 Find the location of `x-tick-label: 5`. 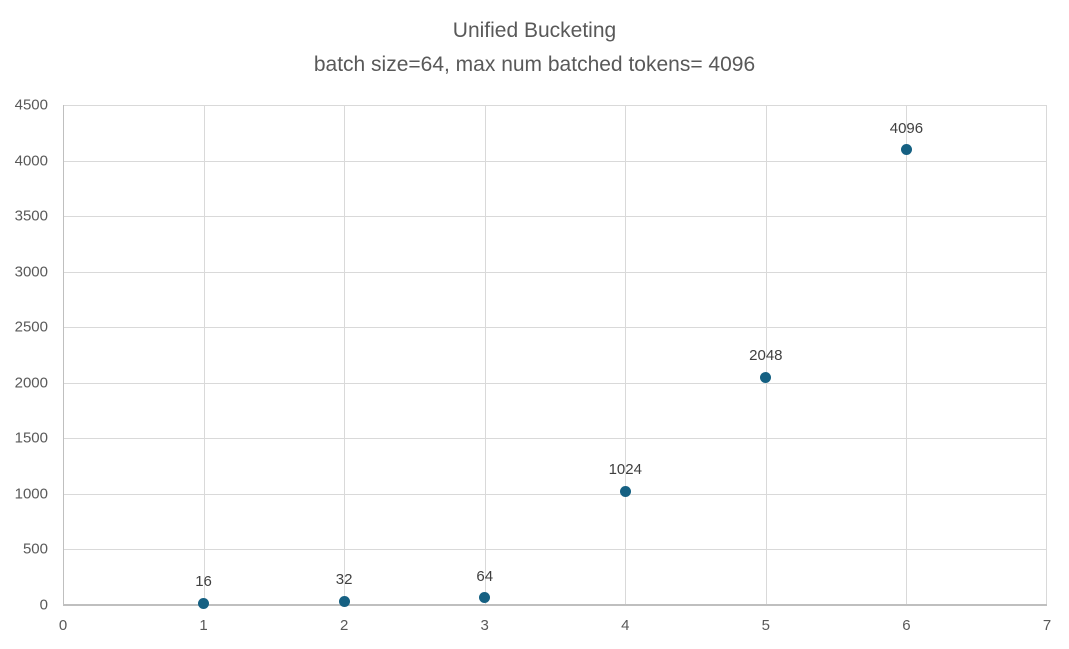

x-tick-label: 5 is located at coordinates (766, 625).